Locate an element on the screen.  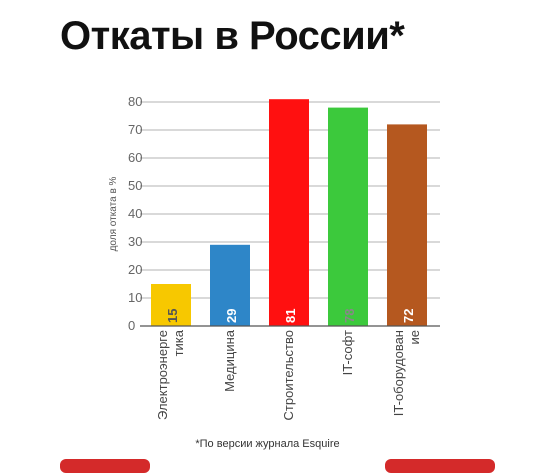
x-tick-label: IT-софт is located at coordinates (347, 352).